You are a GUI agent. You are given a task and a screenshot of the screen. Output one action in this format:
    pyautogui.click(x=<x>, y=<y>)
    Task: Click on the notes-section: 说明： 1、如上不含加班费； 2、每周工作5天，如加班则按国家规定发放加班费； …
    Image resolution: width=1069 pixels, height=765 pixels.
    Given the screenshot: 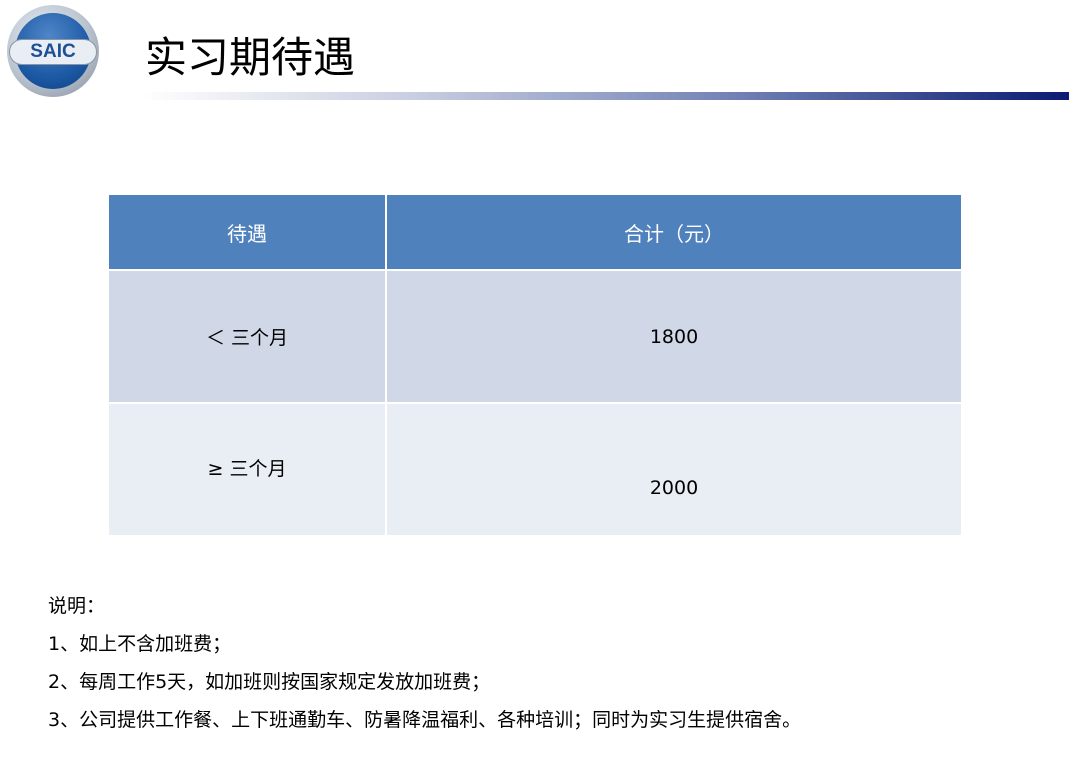 What is the action you would take?
    pyautogui.click(x=424, y=668)
    